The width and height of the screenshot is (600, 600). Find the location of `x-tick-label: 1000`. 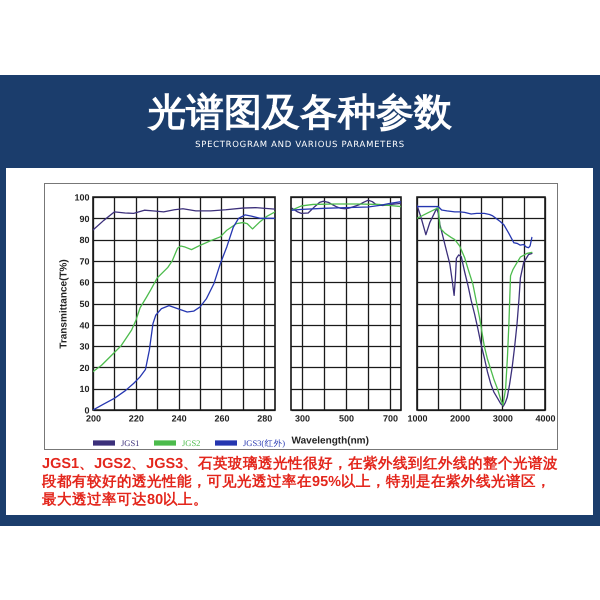

x-tick-label: 1000 is located at coordinates (417, 419).